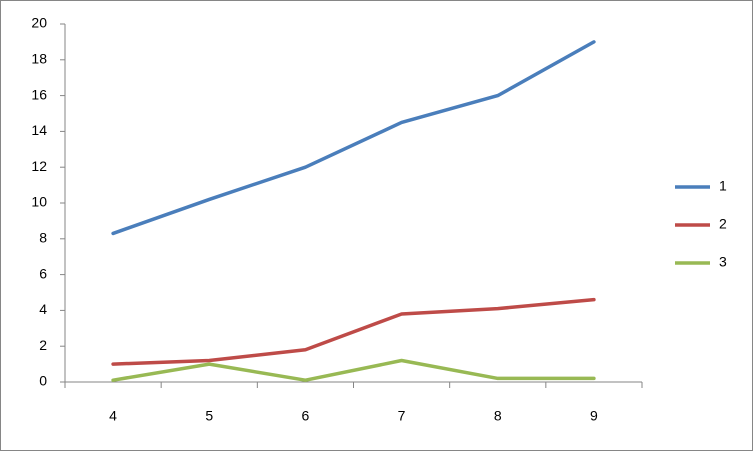 The width and height of the screenshot is (753, 451). Describe the element at coordinates (39, 94) in the screenshot. I see `y-tick-label: 16` at that location.